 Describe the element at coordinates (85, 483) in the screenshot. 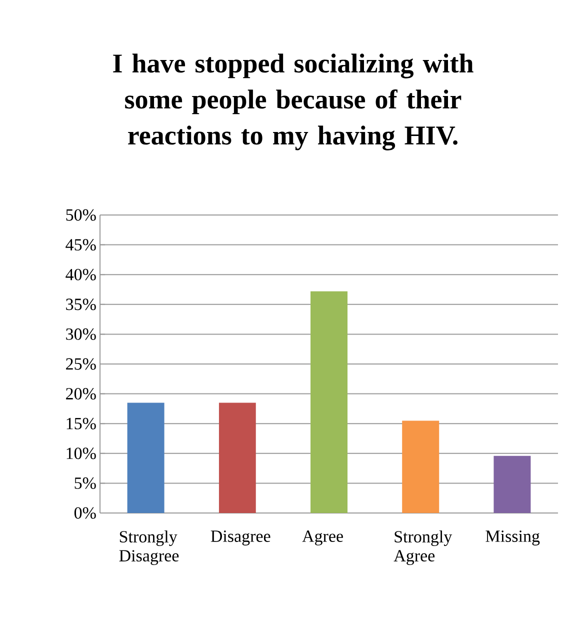

I see `y-tick-label: 5%` at that location.